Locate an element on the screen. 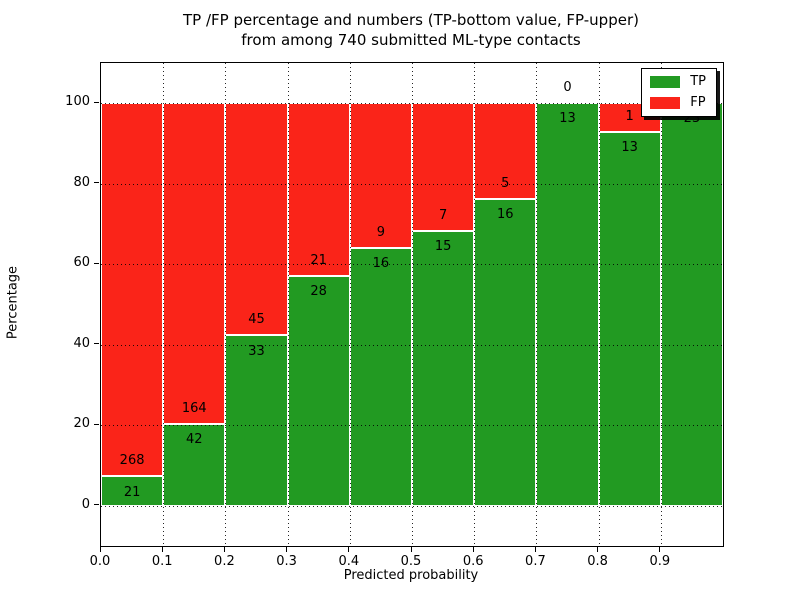 This screenshot has height=600, width=800. bar-value-label-tp: 21 is located at coordinates (132, 492).